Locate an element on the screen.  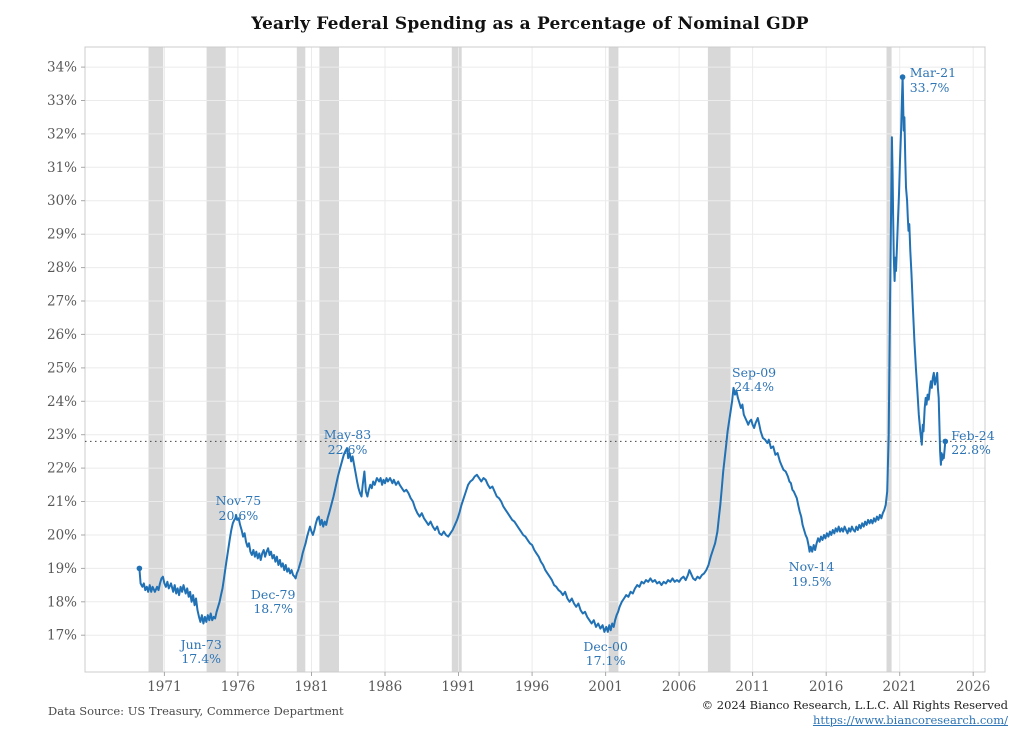
annotation-label: Sep-09 is located at coordinates (754, 372).